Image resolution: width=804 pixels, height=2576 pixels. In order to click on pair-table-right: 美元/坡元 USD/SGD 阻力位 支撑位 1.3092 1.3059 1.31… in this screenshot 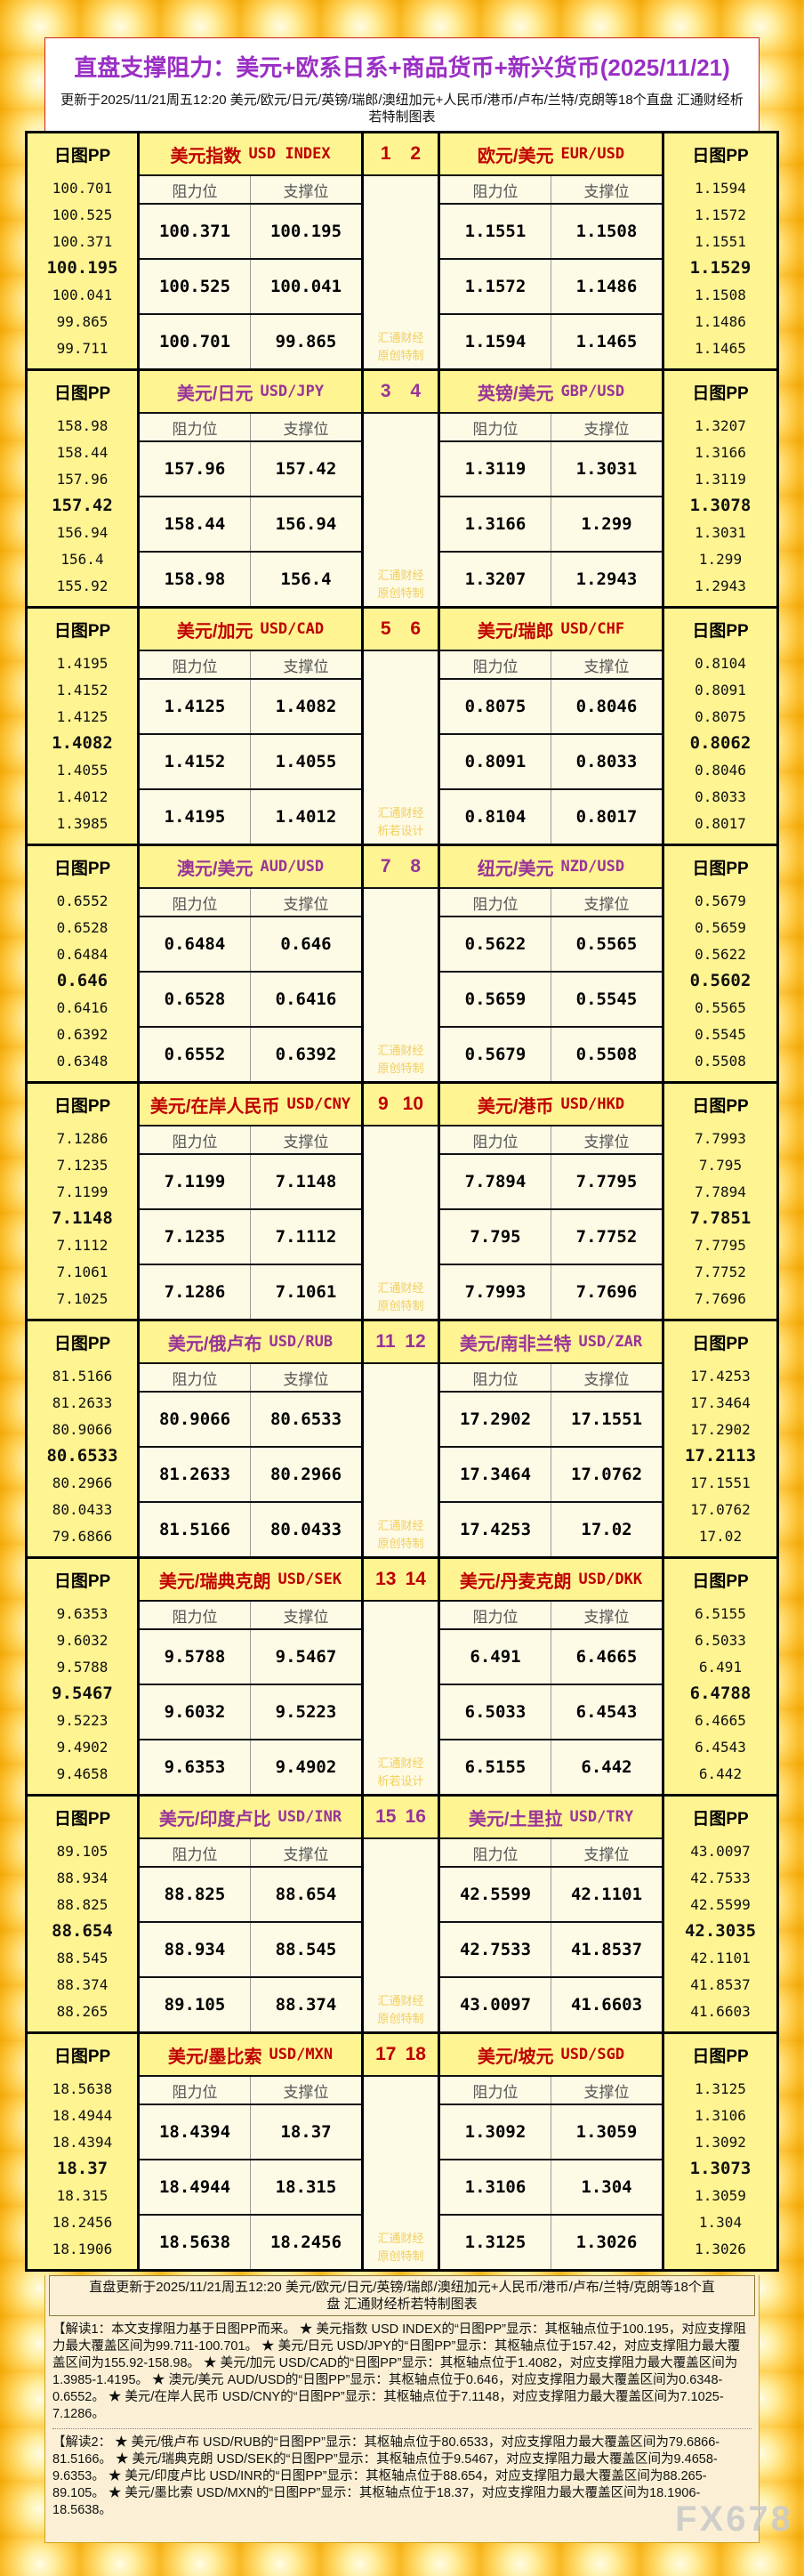, I will do `click(552, 2151)`.